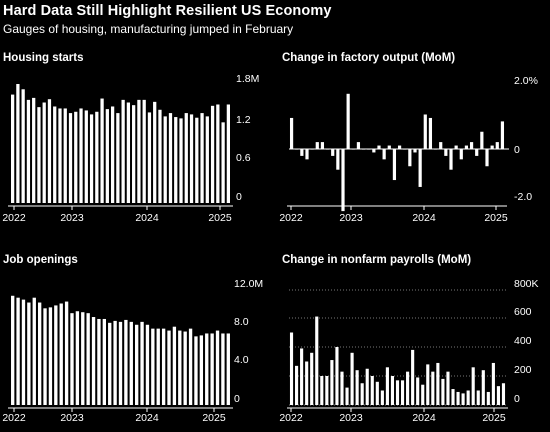  Describe the element at coordinates (517, 399) in the screenshot. I see `payrolls-y-tick-label: 0` at that location.